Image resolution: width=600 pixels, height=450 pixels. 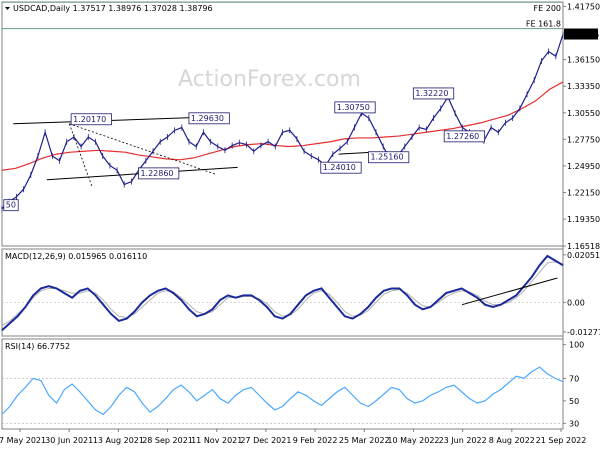 I want to click on x-tick-label: 11 Nov 2021, so click(x=216, y=440).